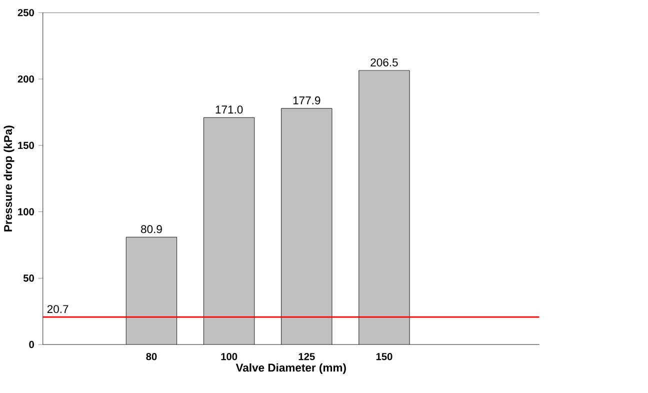 The width and height of the screenshot is (648, 393). Describe the element at coordinates (26, 78) in the screenshot. I see `y-tick-label: 200` at that location.